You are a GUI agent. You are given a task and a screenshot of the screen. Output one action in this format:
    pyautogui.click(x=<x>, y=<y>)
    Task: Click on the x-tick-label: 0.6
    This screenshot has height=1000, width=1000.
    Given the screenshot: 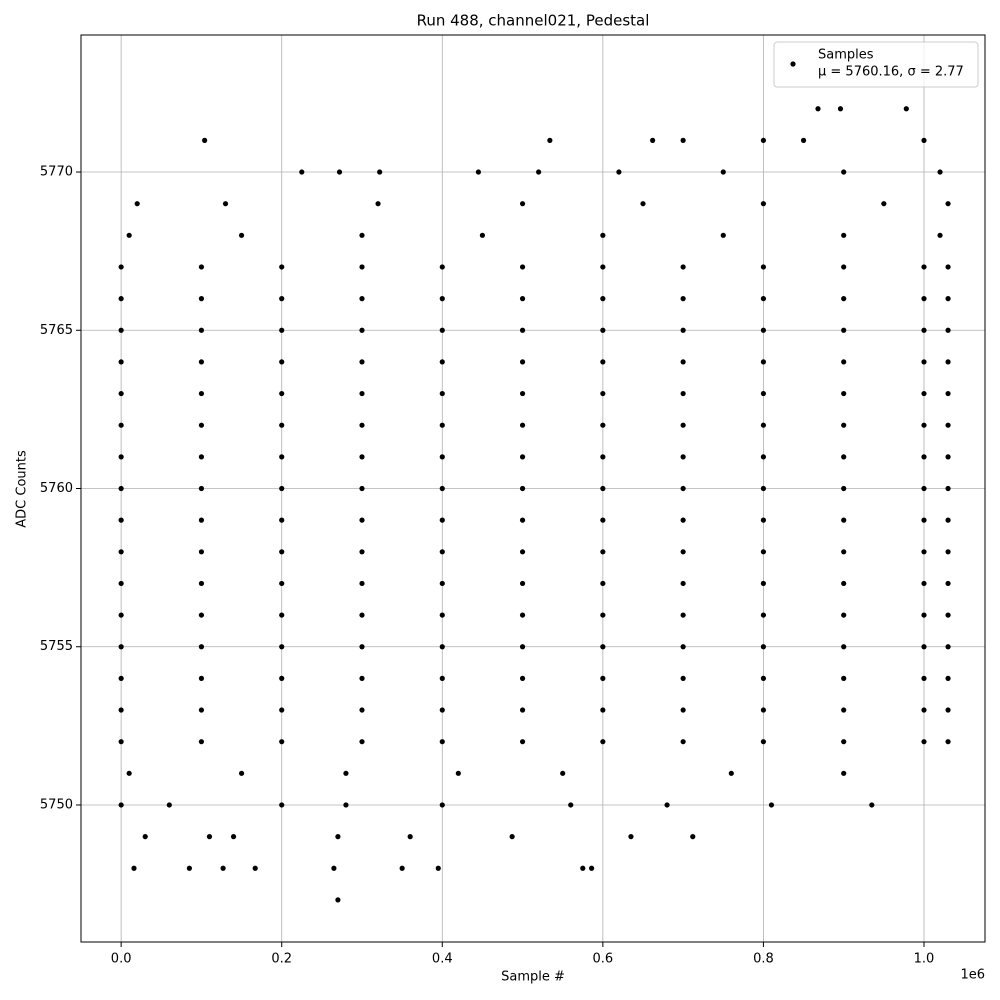 What is the action you would take?
    pyautogui.click(x=603, y=959)
    